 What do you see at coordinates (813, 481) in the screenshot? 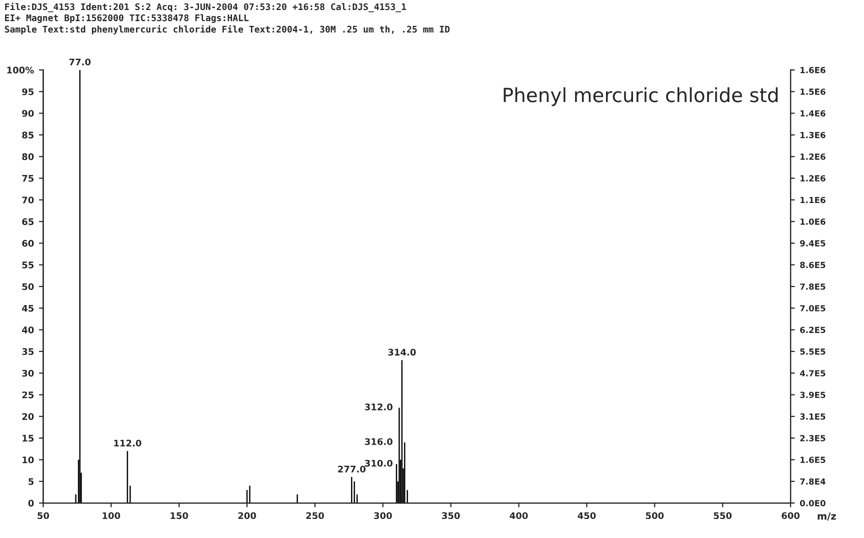
I see `y2-tick-label: 7.8E4` at bounding box center [813, 481].